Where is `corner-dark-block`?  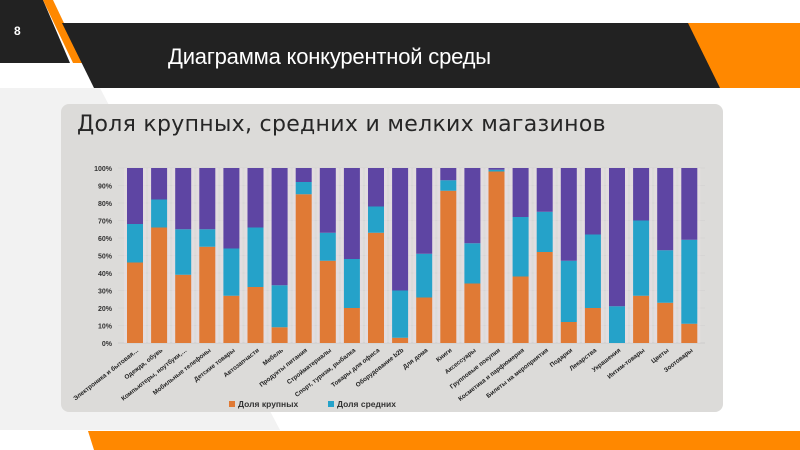 corner-dark-block is located at coordinates (35, 31).